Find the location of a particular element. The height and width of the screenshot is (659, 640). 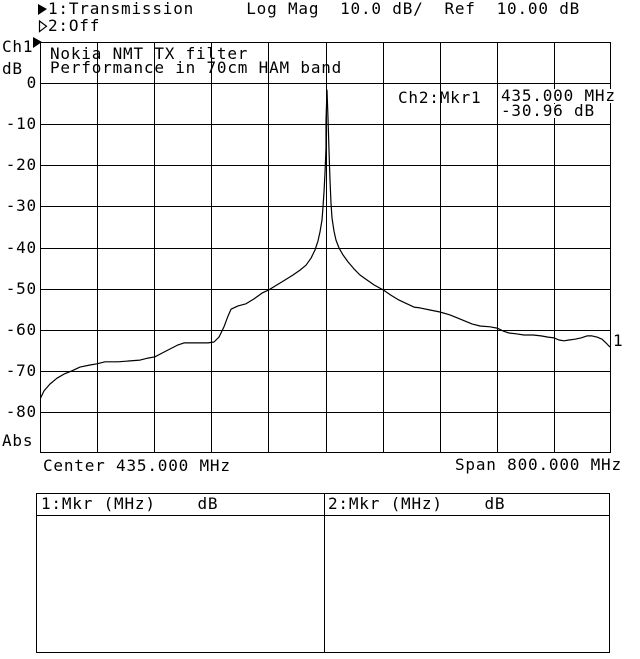

y-tick-label: -10 is located at coordinates (21, 123).